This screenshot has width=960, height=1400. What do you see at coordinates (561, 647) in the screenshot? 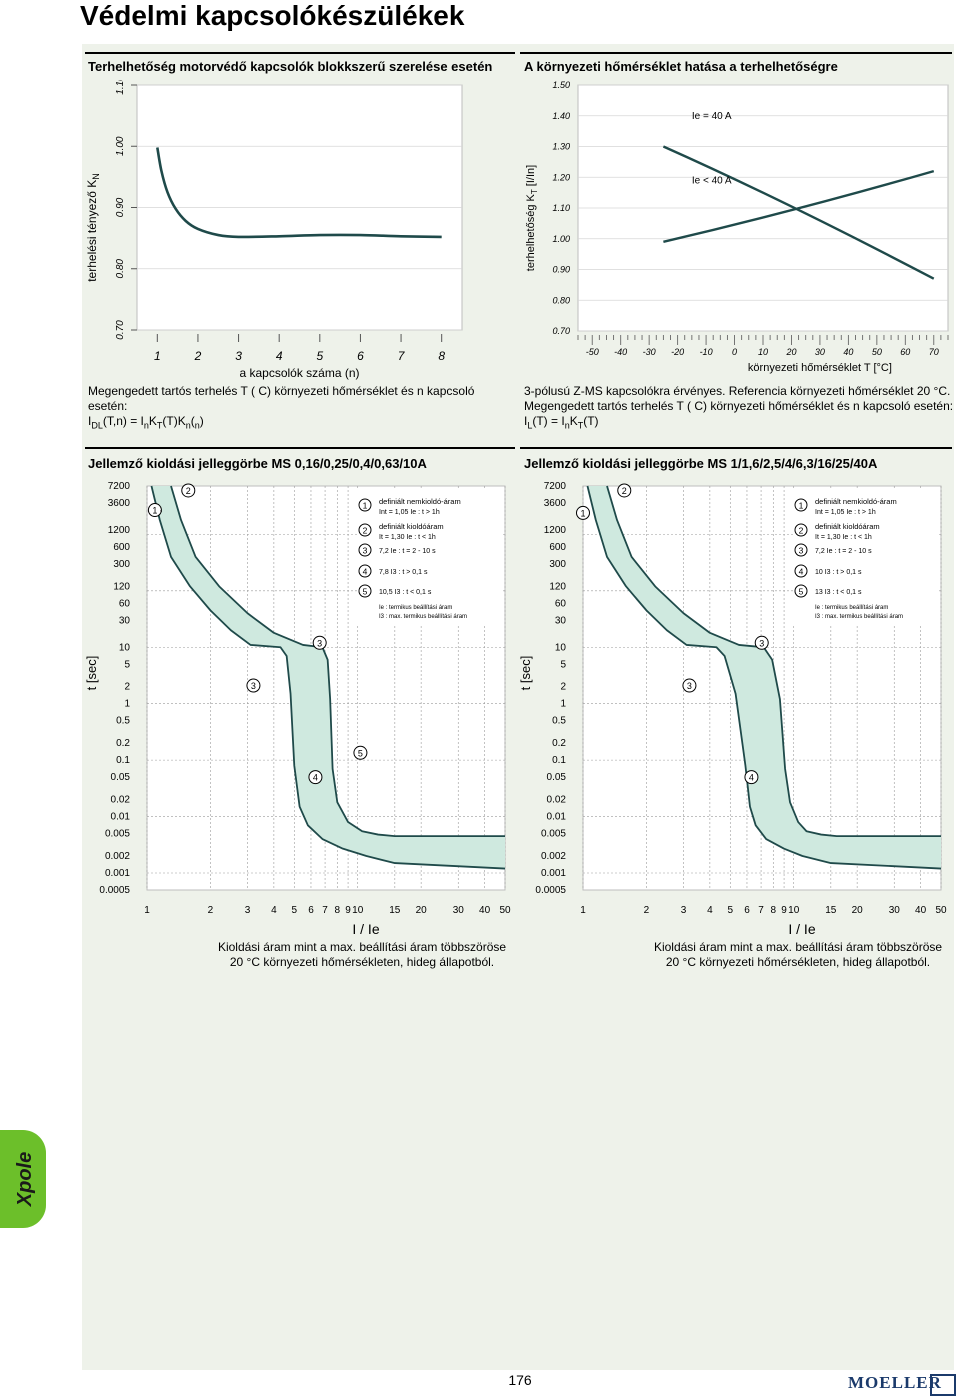
I see `y-tick-label: 10` at bounding box center [561, 647].